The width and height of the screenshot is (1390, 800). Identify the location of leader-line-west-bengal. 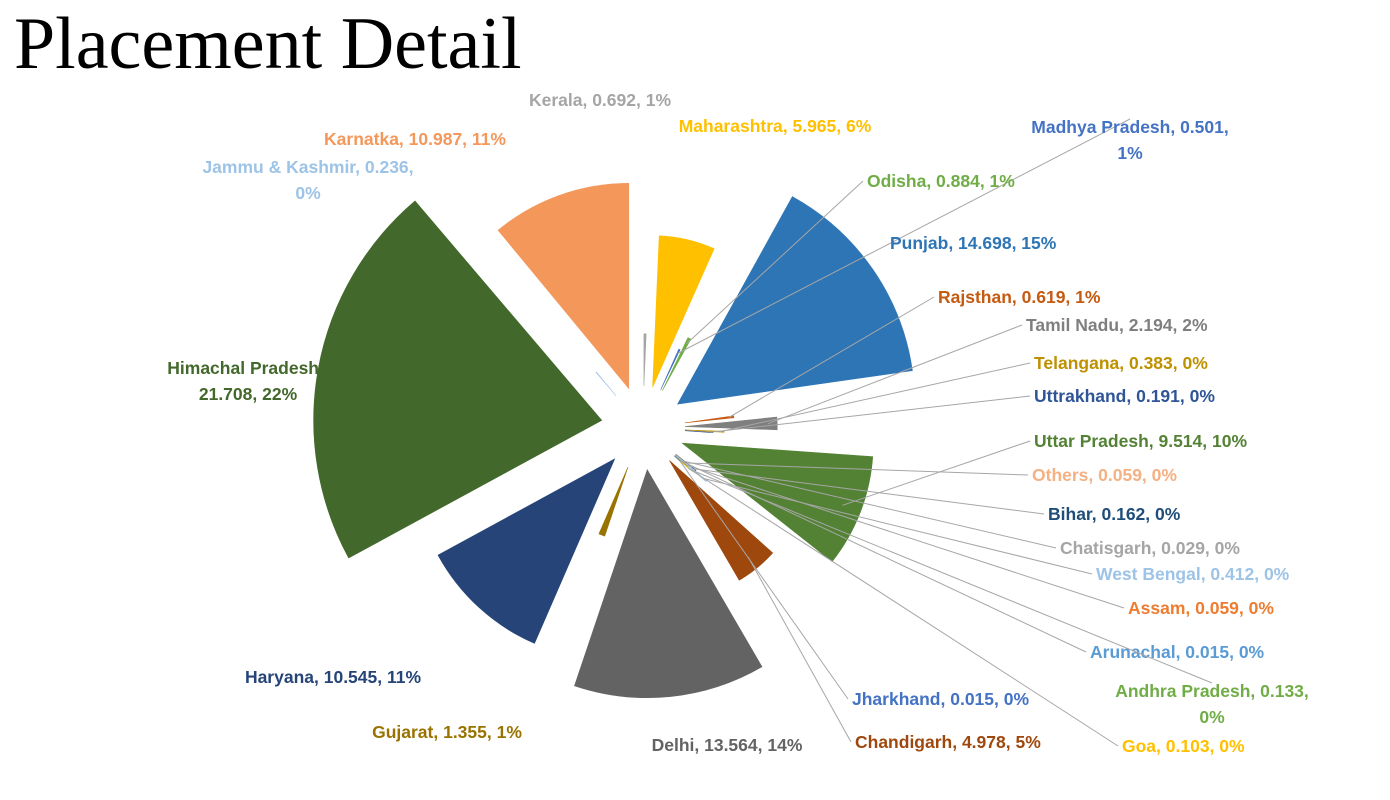
(898, 526).